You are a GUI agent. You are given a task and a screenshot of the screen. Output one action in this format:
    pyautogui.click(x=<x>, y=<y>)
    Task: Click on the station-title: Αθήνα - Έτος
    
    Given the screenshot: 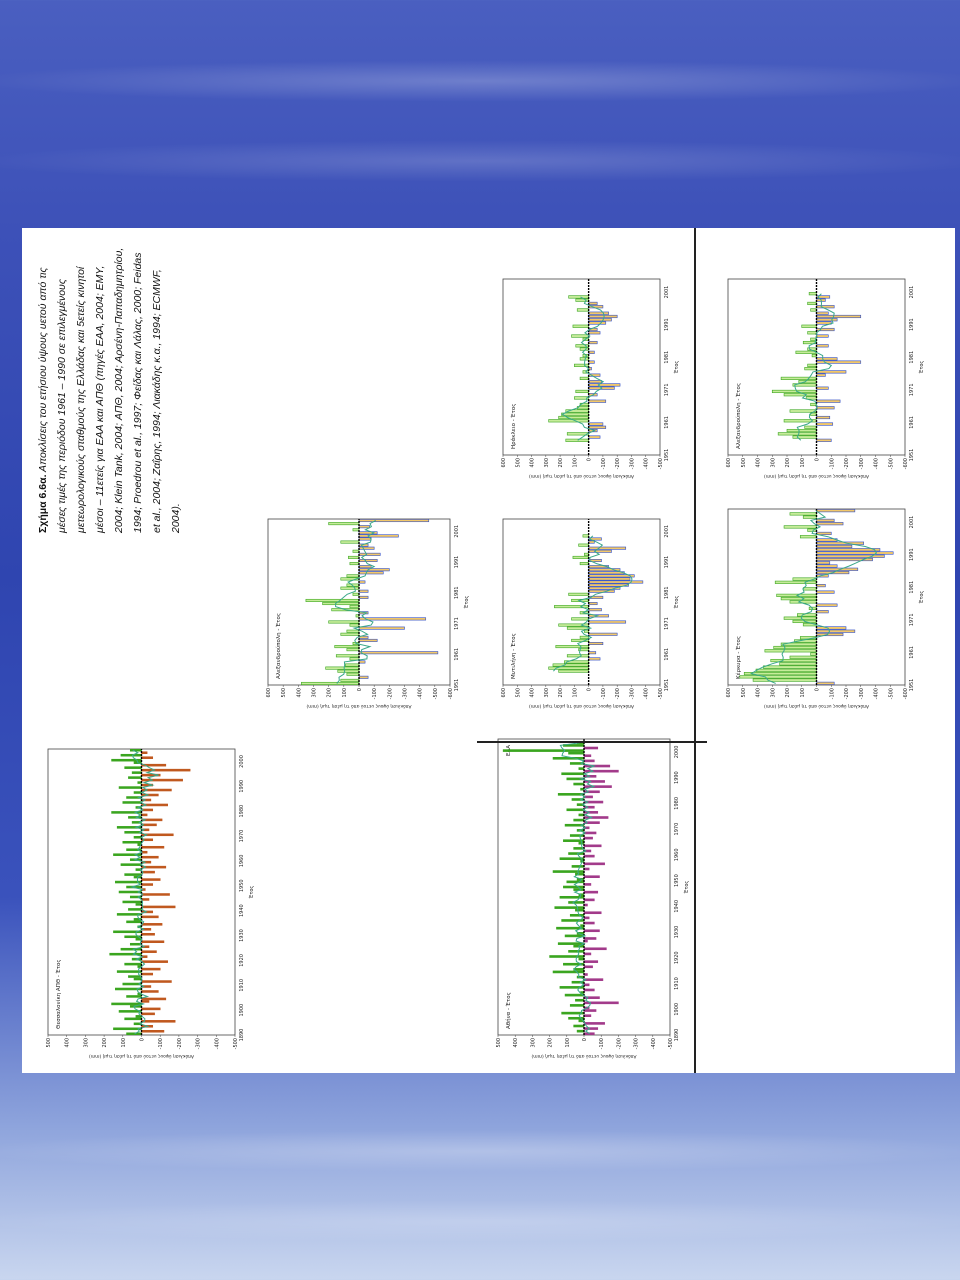 What is the action you would take?
    pyautogui.click(x=508, y=1010)
    